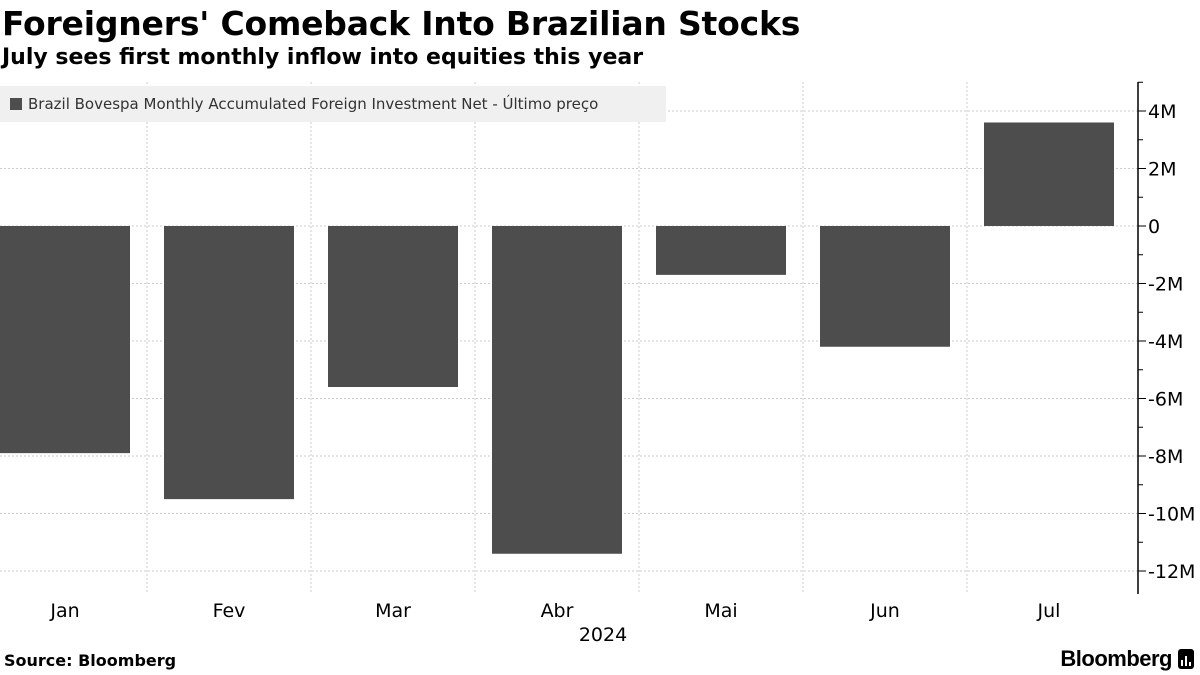 This screenshot has height=675, width=1200. I want to click on y-tick-label: 2M, so click(1162, 170).